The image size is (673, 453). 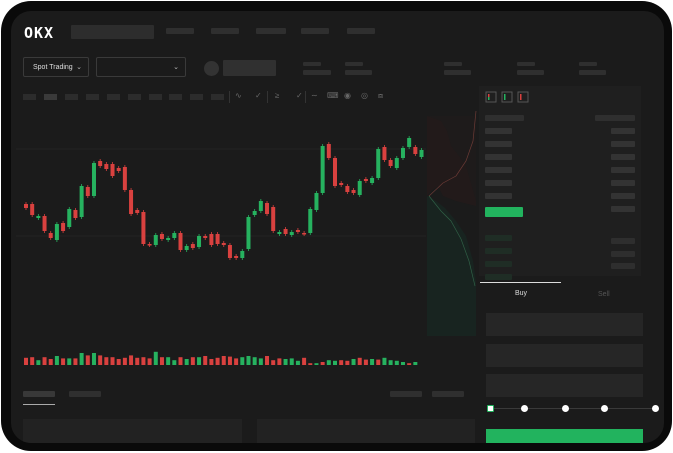 I want to click on slider-track, so click(x=573, y=408).